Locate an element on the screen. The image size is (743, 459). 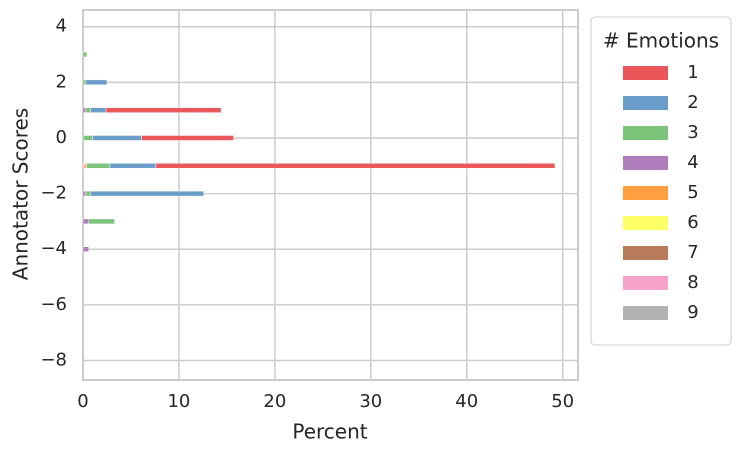
legend-label: 1 is located at coordinates (692, 72).